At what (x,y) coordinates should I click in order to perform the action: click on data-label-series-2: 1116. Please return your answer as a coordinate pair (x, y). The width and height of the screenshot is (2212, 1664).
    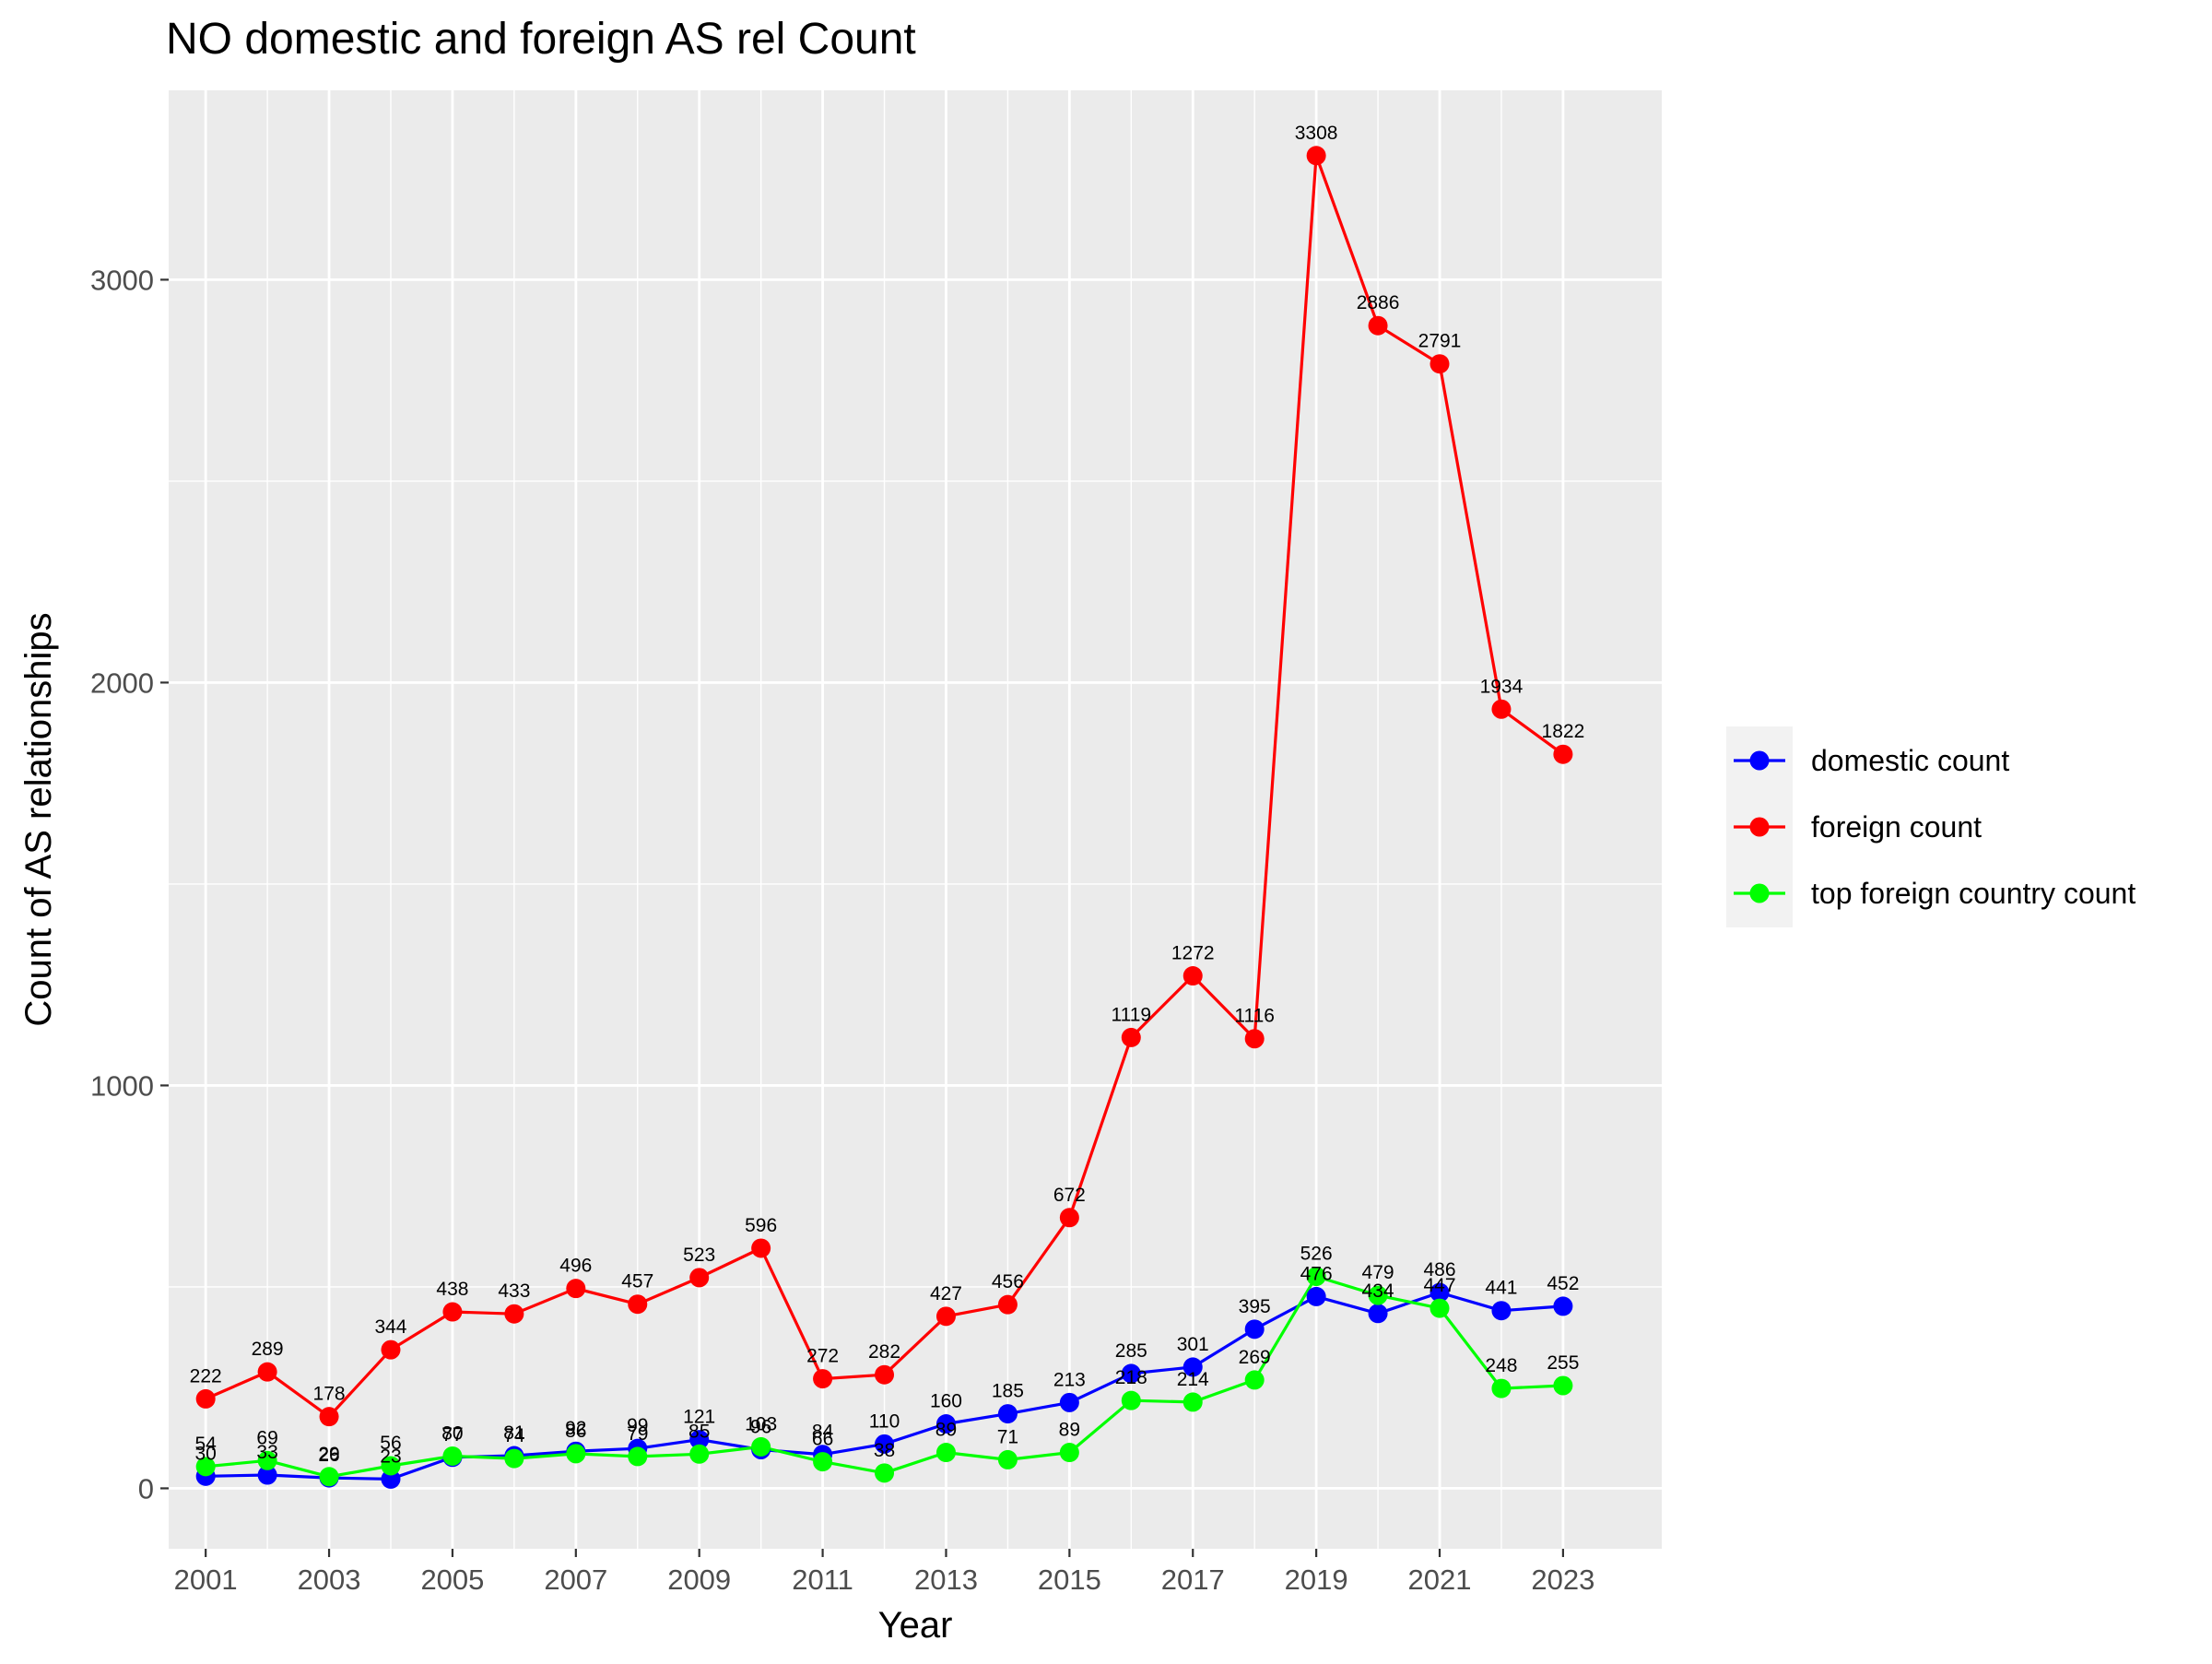
    Looking at the image, I should click on (1254, 1016).